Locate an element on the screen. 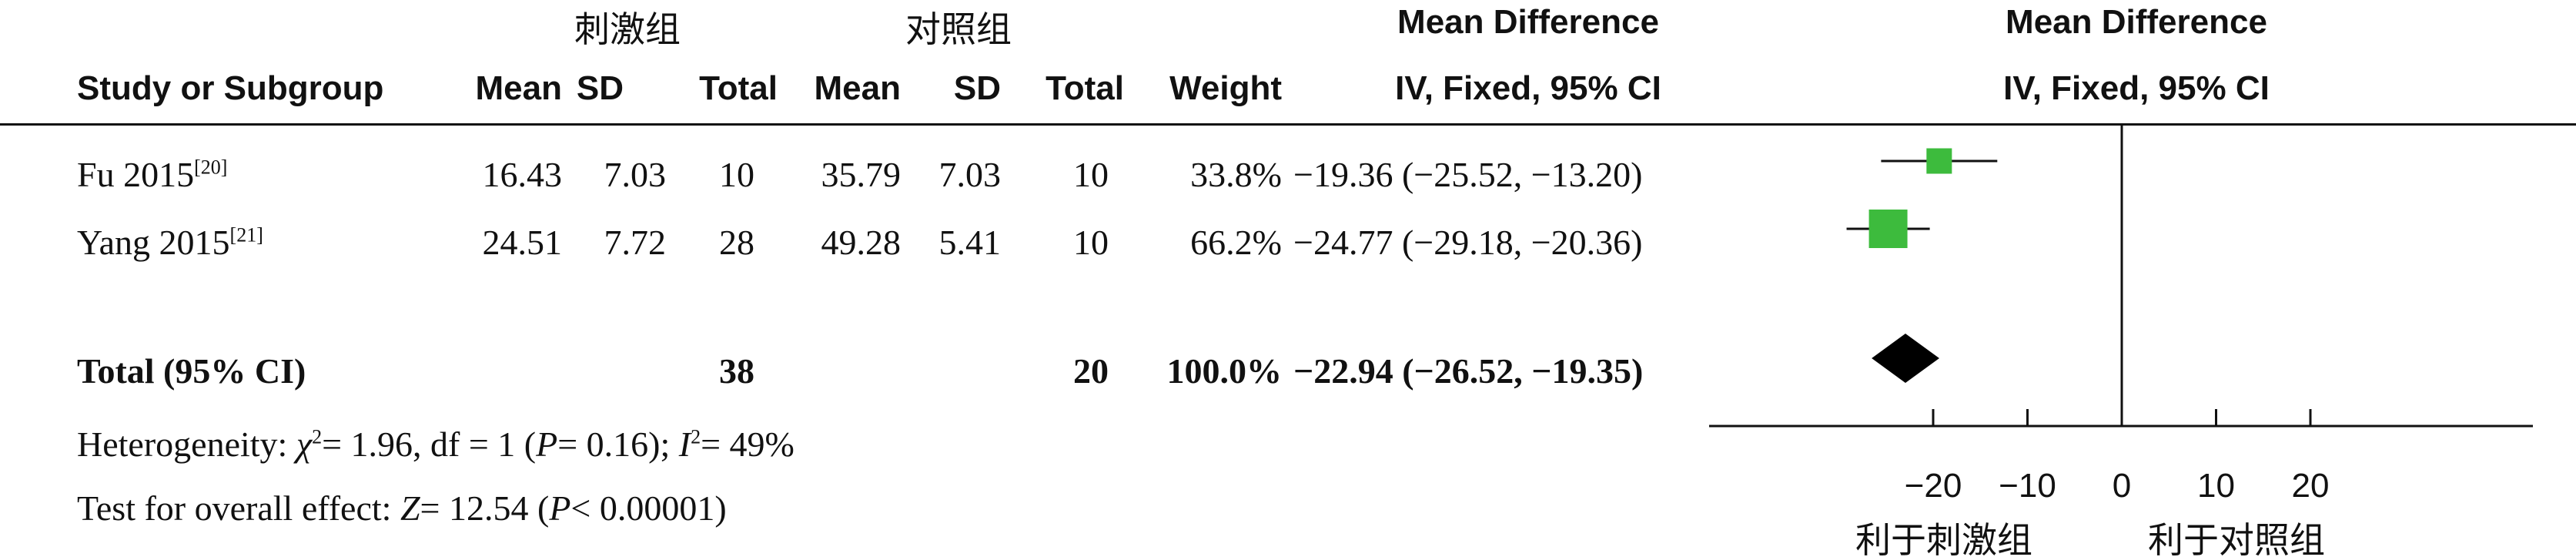 Image resolution: width=2576 pixels, height=557 pixels. sd-e: 7.72 is located at coordinates (636, 243).